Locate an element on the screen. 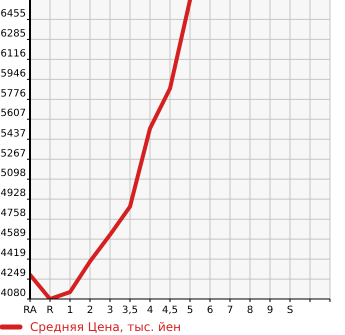  x-tick-label: R is located at coordinates (50, 310).